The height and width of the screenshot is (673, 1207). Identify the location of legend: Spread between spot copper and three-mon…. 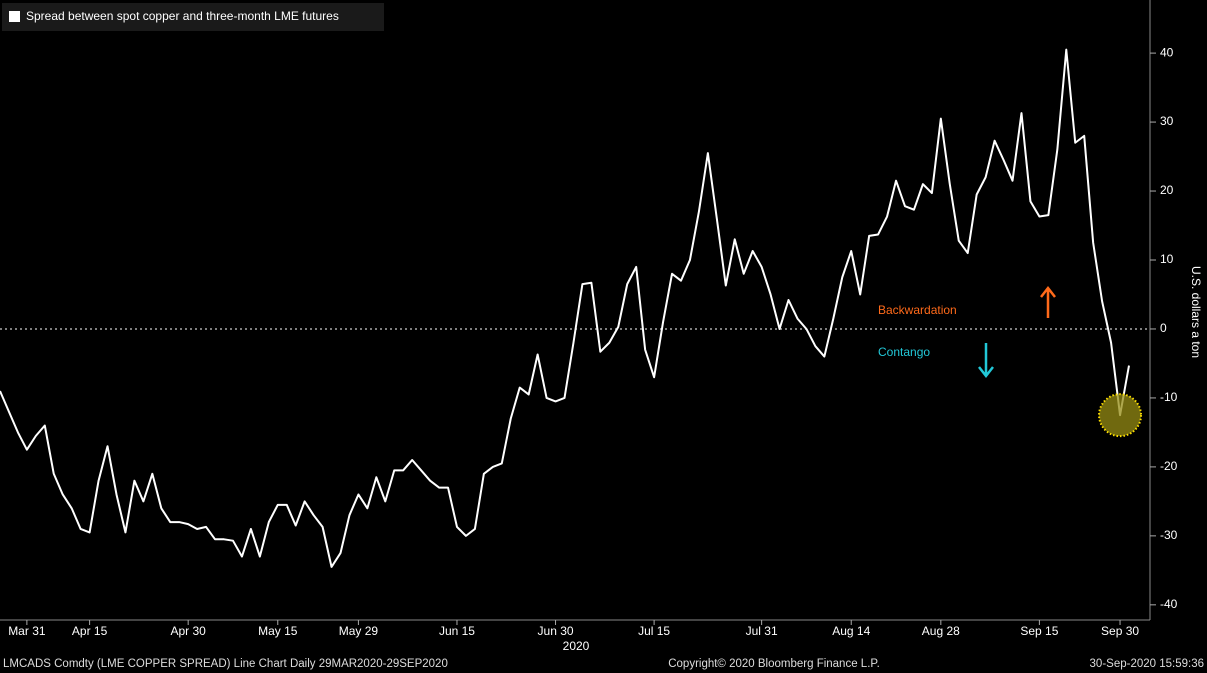
(193, 17).